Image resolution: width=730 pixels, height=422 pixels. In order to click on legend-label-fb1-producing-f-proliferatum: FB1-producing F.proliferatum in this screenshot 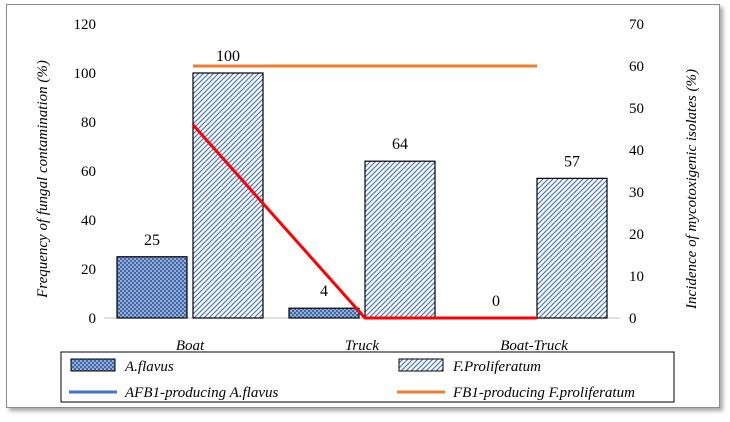, I will do `click(543, 393)`.